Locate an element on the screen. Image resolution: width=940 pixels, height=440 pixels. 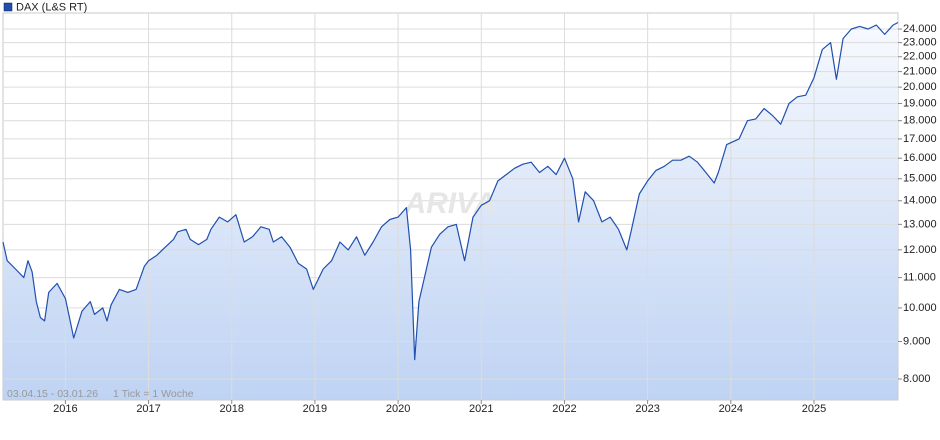
range-note: 03.04.15 - 03.01.26 is located at coordinates (52, 394).